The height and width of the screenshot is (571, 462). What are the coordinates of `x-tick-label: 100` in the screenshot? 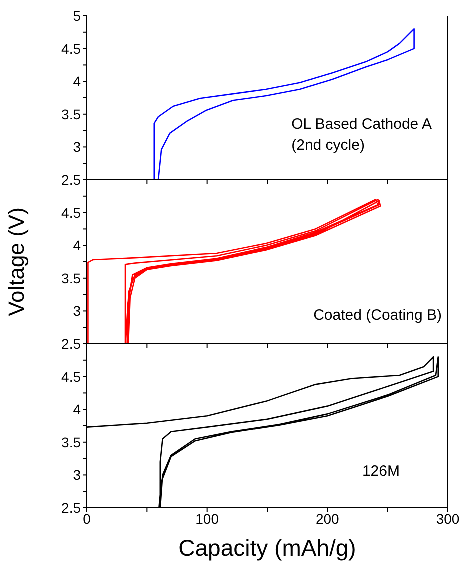 It's located at (208, 518).